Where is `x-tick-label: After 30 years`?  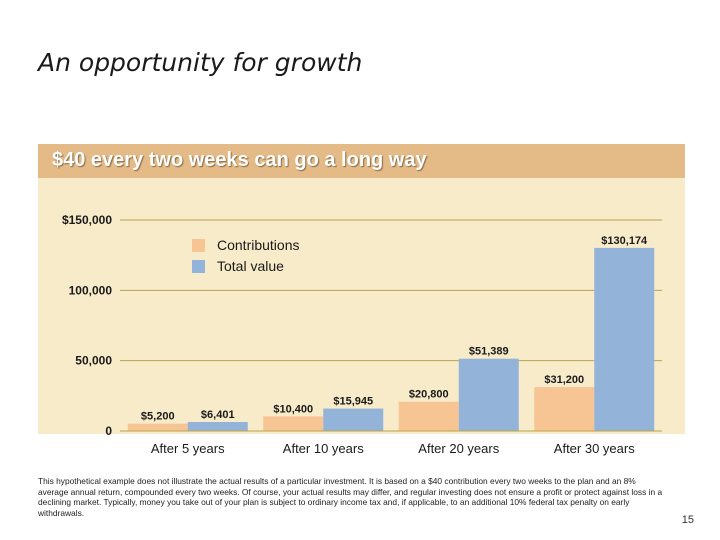 x-tick-label: After 30 years is located at coordinates (594, 448).